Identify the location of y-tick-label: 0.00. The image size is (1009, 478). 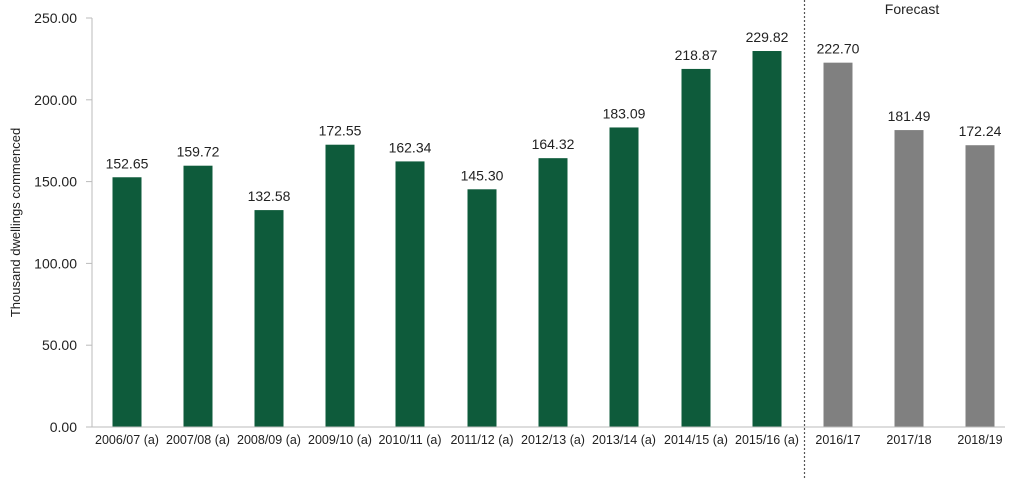
(63, 427).